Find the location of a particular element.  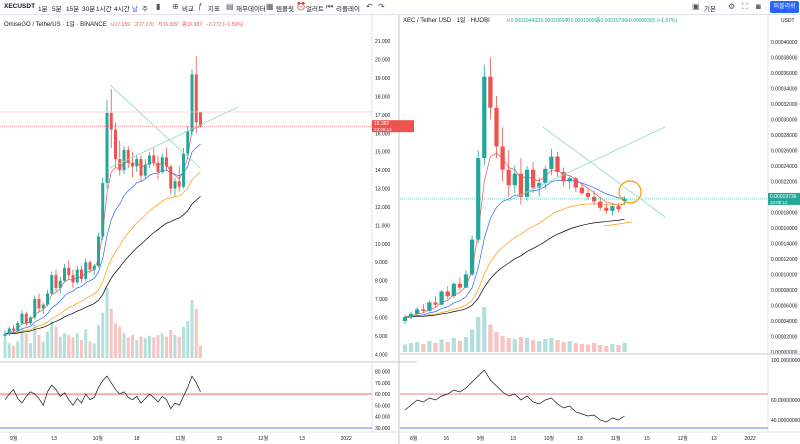

time-tick-label: 2022 is located at coordinates (750, 439).